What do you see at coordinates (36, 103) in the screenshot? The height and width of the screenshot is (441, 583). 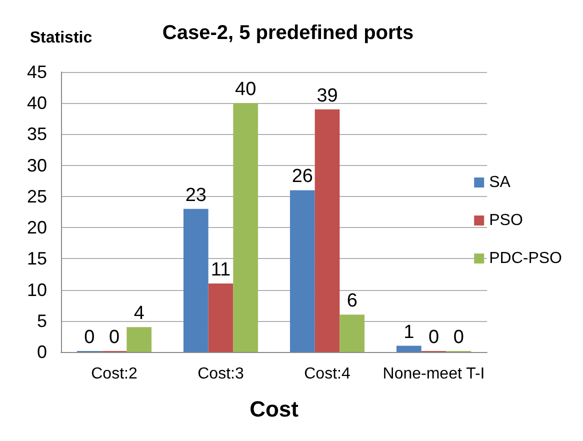 I see `y-tick-label: 40` at bounding box center [36, 103].